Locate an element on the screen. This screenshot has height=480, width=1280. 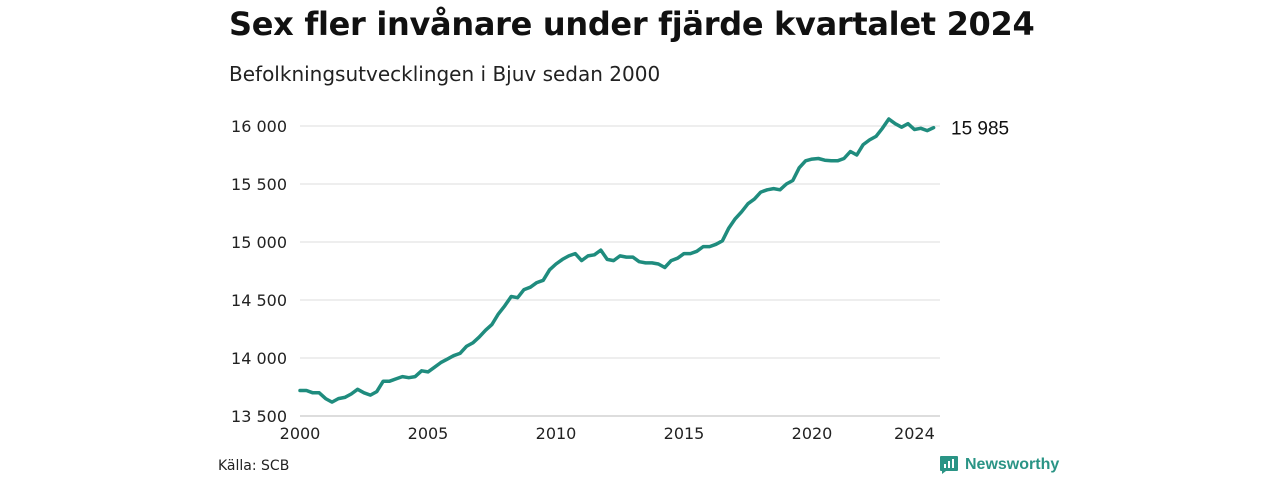
brand-logo: Newsworthy is located at coordinates (999, 465).